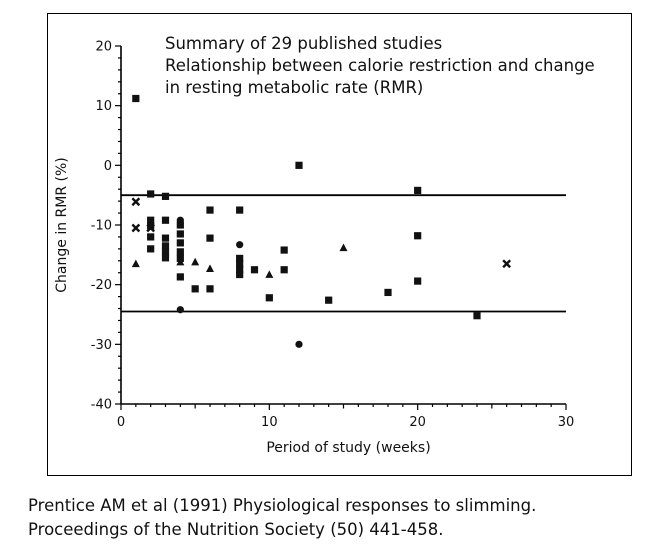 The height and width of the screenshot is (556, 658). Describe the element at coordinates (417, 422) in the screenshot. I see `x-tick-label: 20` at that location.